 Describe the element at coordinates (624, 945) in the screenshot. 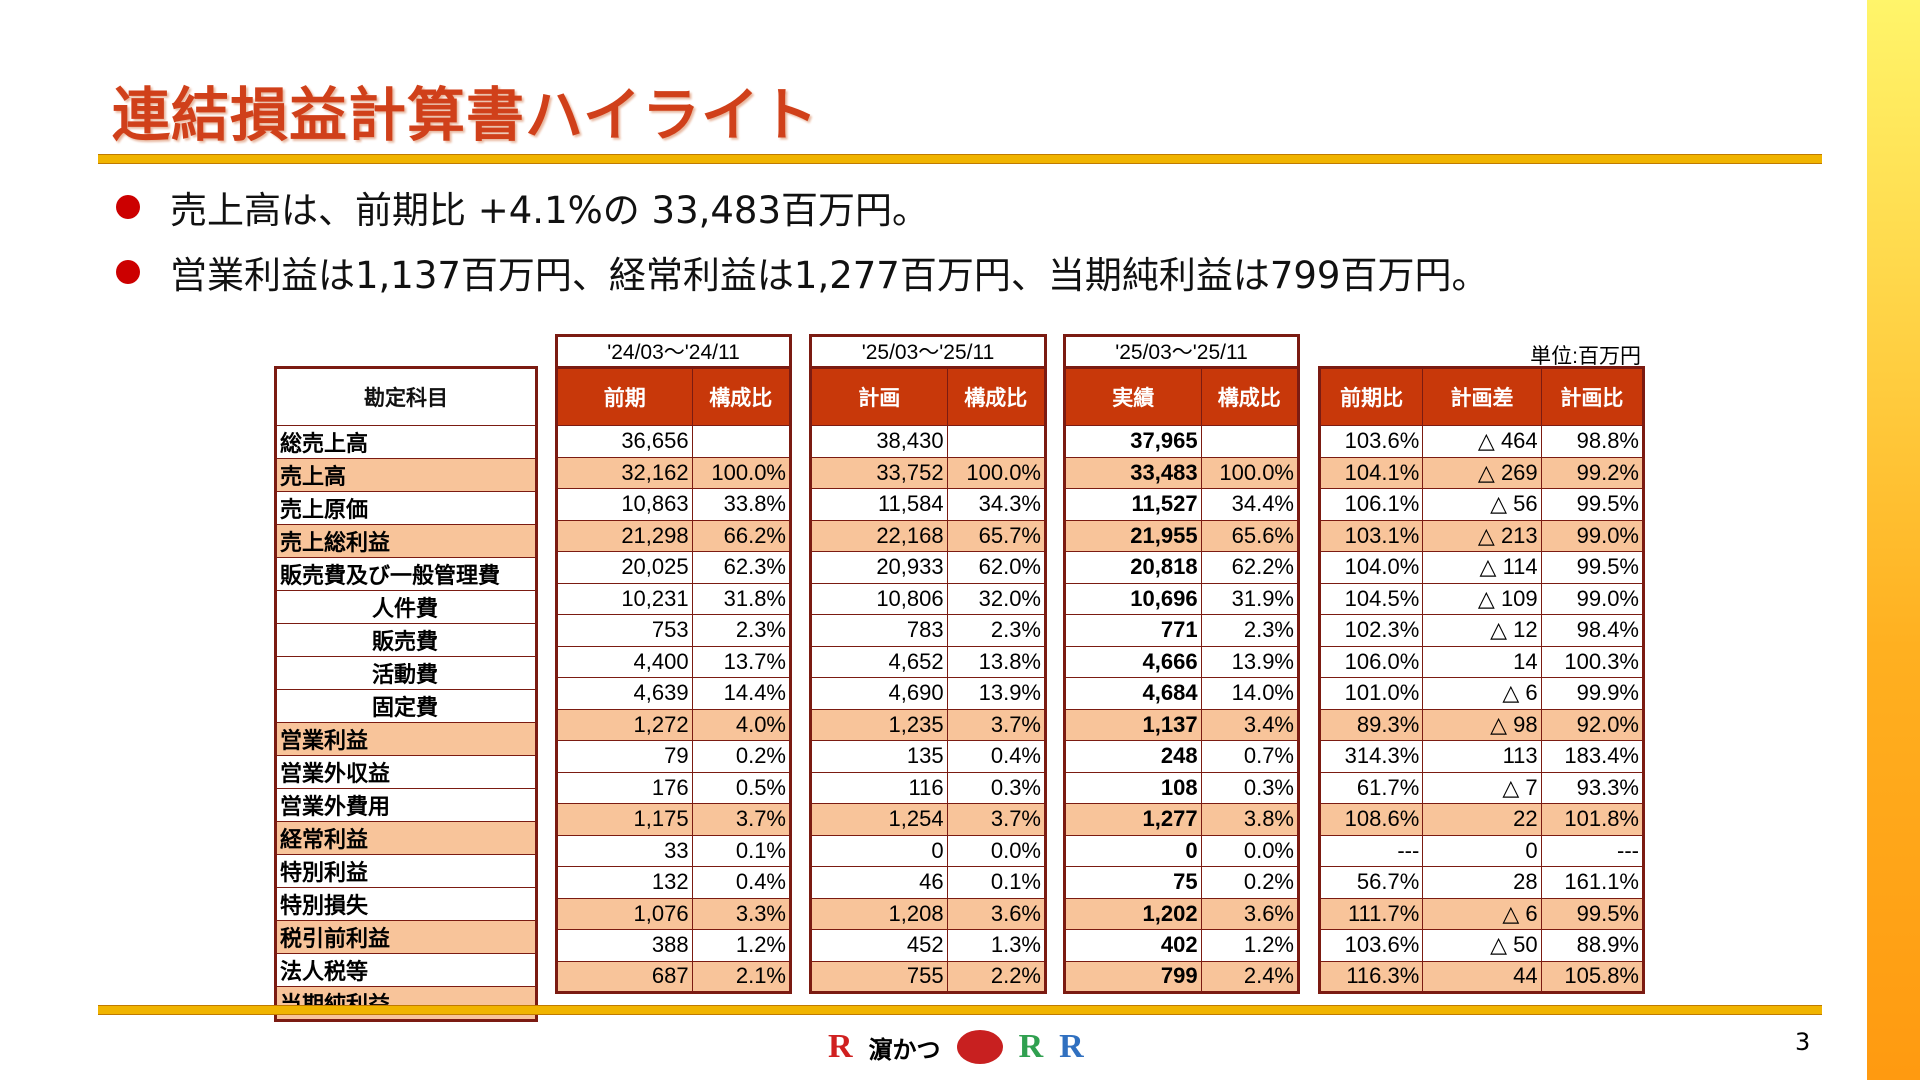

I see `value-cell: 388` at that location.